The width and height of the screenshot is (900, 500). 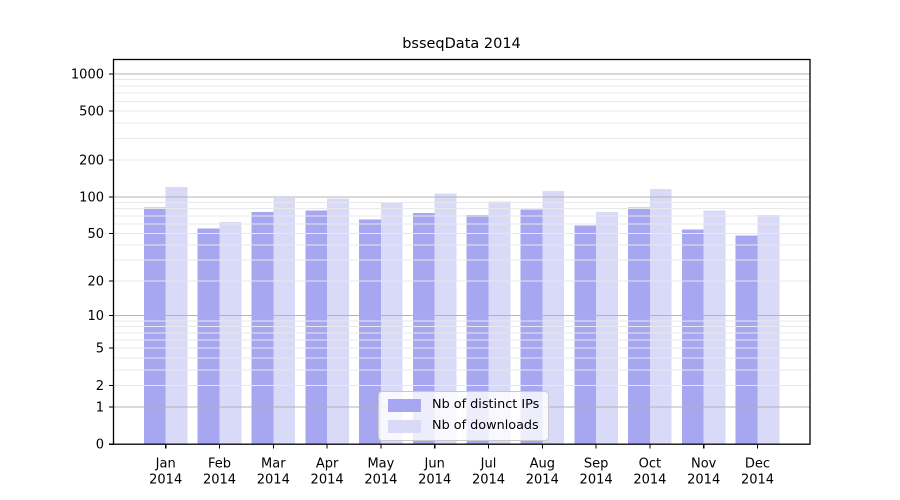 What do you see at coordinates (639, 326) in the screenshot?
I see `bar-nb-of-distinct-ips-oct-2014` at bounding box center [639, 326].